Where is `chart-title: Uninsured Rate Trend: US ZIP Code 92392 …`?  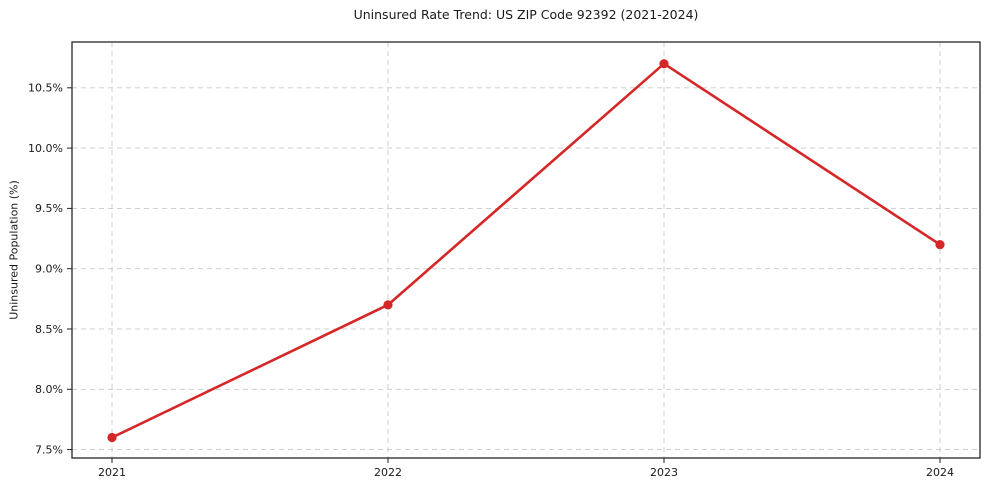
chart-title: Uninsured Rate Trend: US ZIP Code 92392 … is located at coordinates (526, 14).